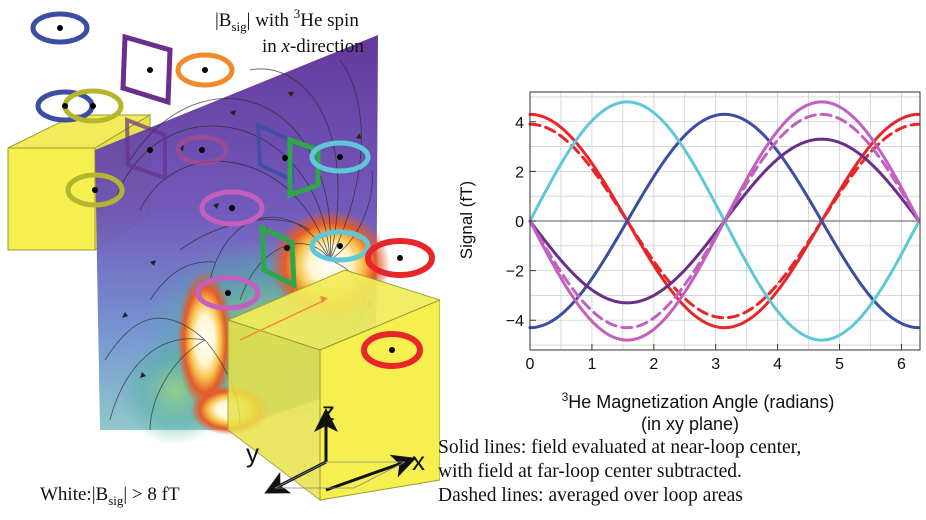  Describe the element at coordinates (690, 424) in the screenshot. I see `chart-xlabel-line2: (in xy plane)` at that location.